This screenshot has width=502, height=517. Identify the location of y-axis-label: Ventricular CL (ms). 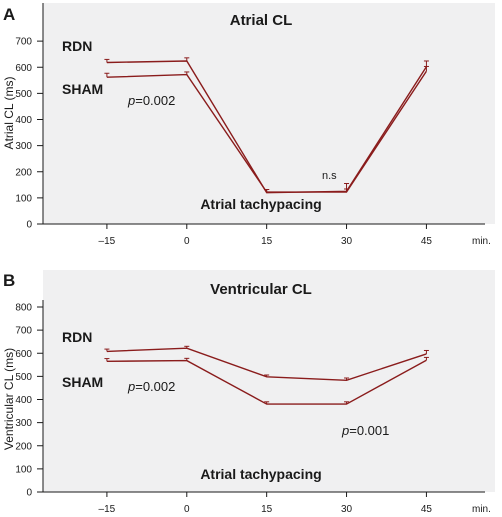
(9, 399).